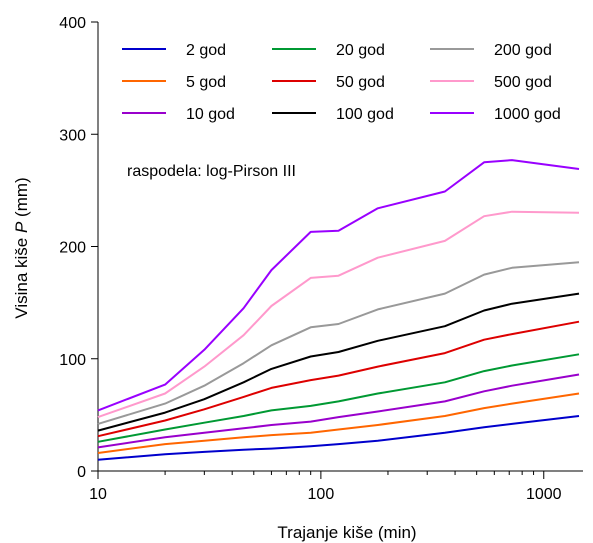  Describe the element at coordinates (321, 494) in the screenshot. I see `x-tick-label: 100` at that location.